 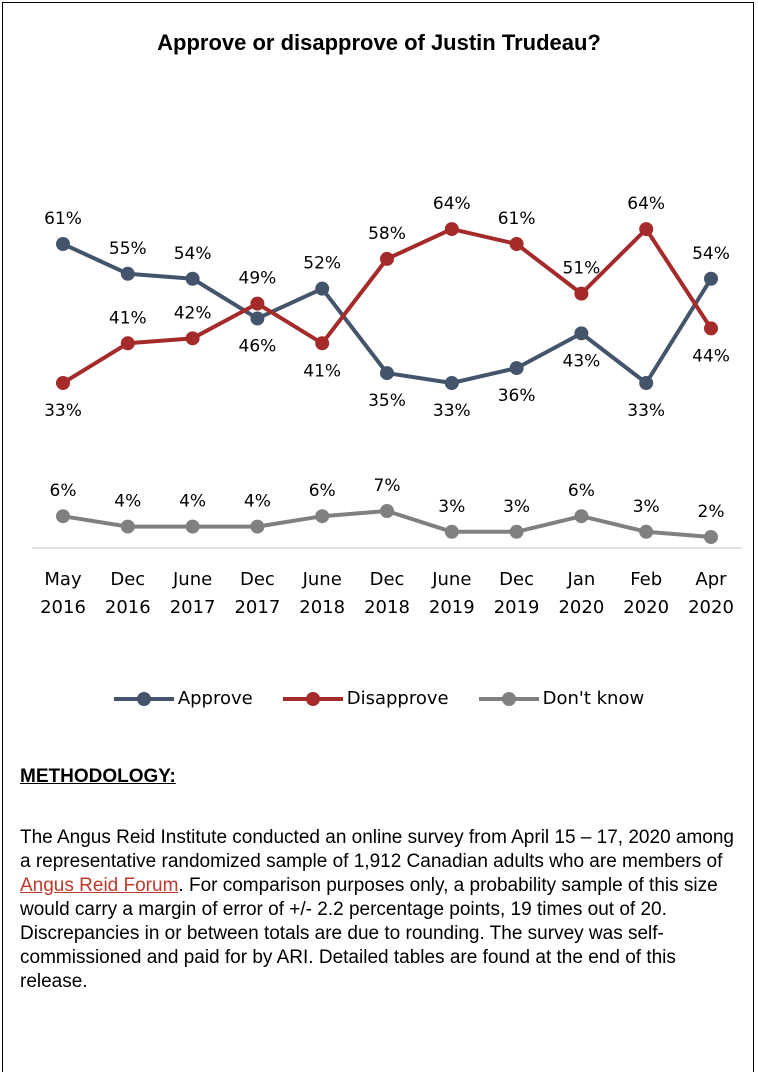 What do you see at coordinates (322, 607) in the screenshot?
I see `x-tick-label-year-4: 2018` at bounding box center [322, 607].